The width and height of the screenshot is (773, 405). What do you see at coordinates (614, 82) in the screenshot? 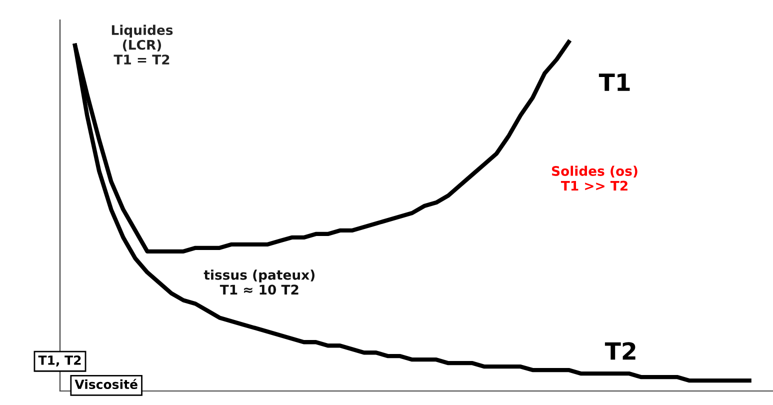
I see `series-label: T1` at bounding box center [614, 82].